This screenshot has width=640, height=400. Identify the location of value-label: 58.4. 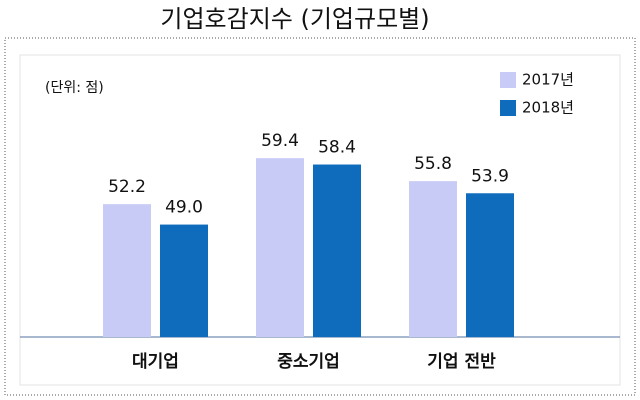
(337, 148).